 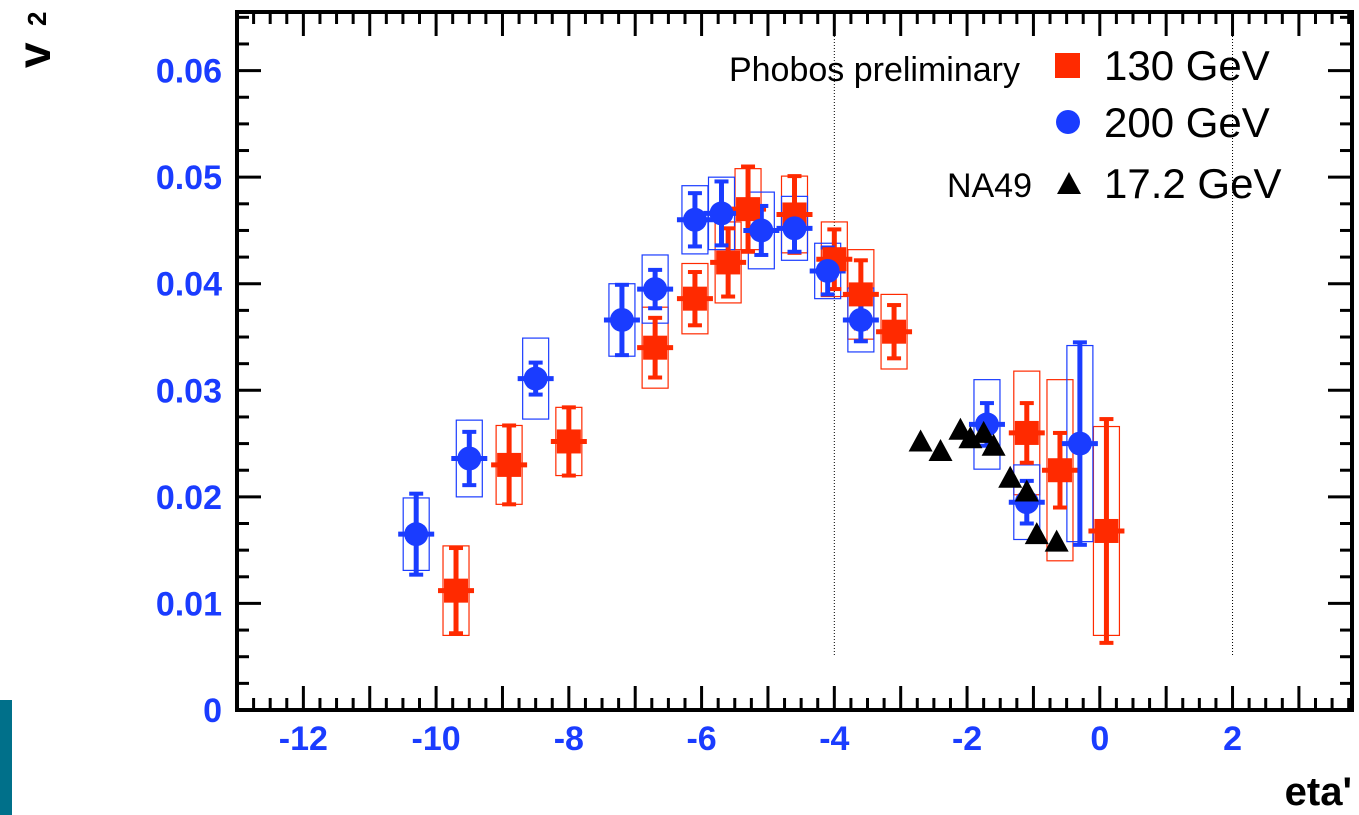 I want to click on y-tick-label: 0.05, so click(x=189, y=178).